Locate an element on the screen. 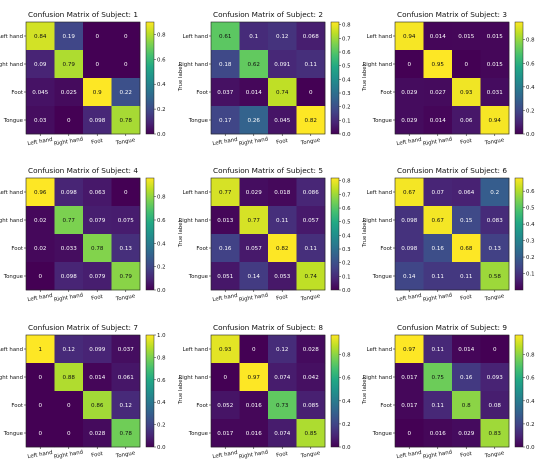 This screenshot has width=550, height=472. cell-value-label: 0.12 is located at coordinates (126, 406).